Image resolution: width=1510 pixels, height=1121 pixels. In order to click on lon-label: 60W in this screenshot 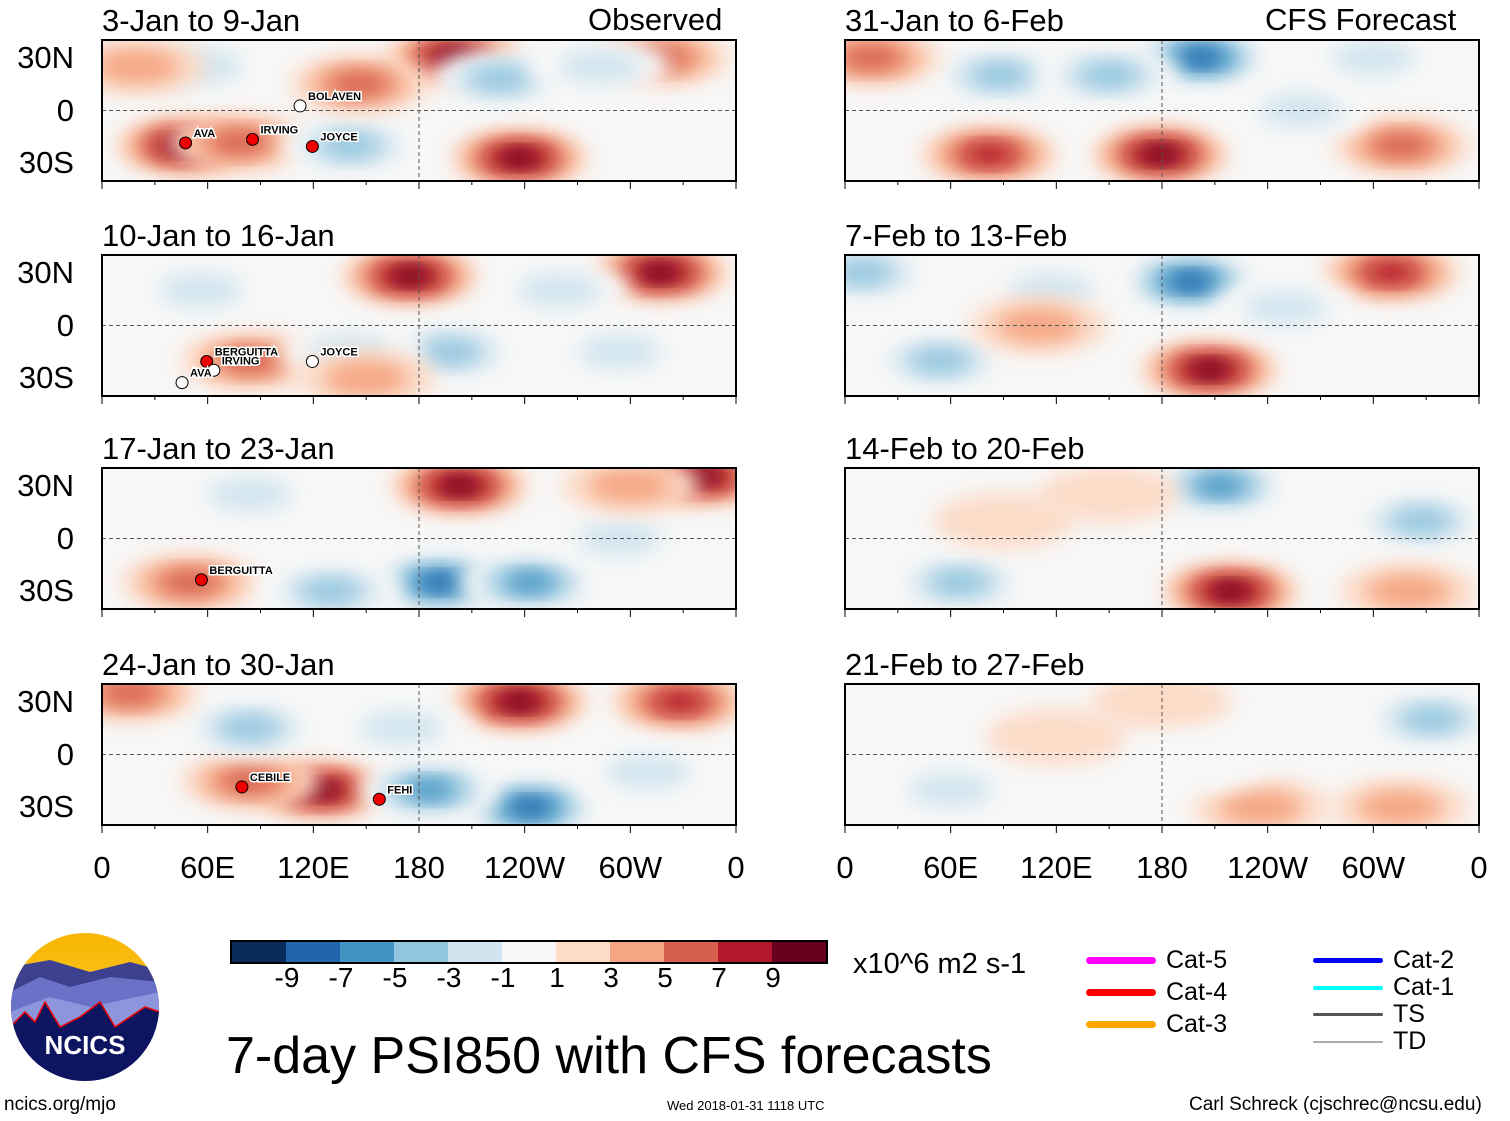, I will do `click(1373, 867)`.